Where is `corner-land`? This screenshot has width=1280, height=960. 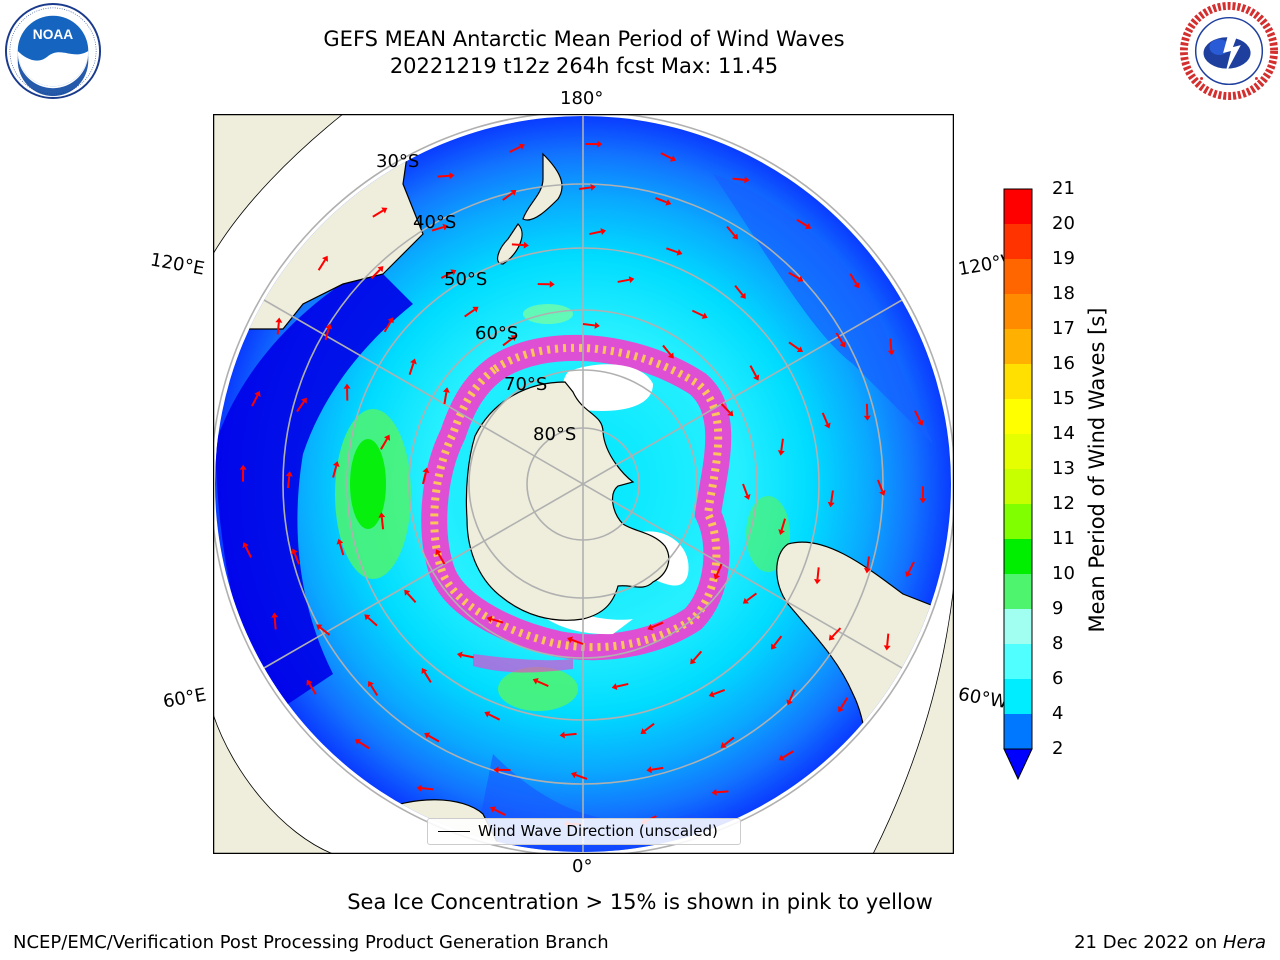 corner-land is located at coordinates (278, 184).